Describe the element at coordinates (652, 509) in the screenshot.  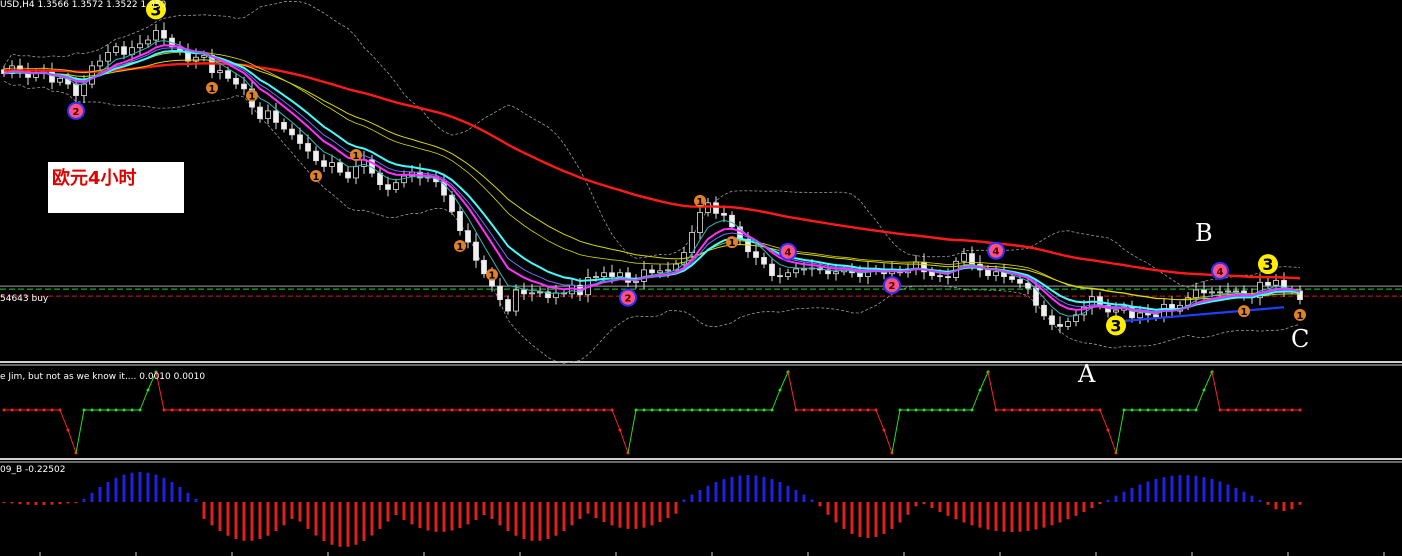
I see `indicator2-histogram` at that location.